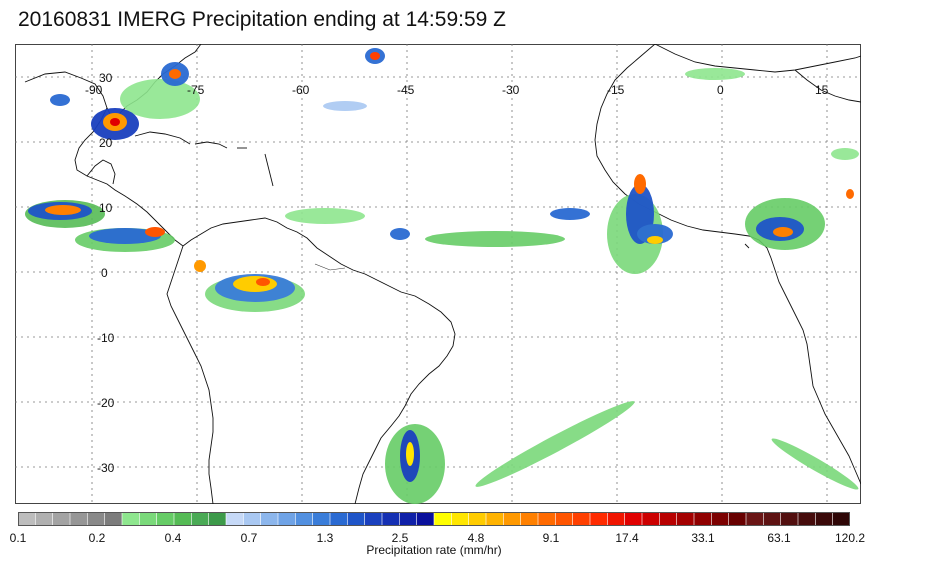  What do you see at coordinates (196, 90) in the screenshot?
I see `lon-label: -75` at bounding box center [196, 90].